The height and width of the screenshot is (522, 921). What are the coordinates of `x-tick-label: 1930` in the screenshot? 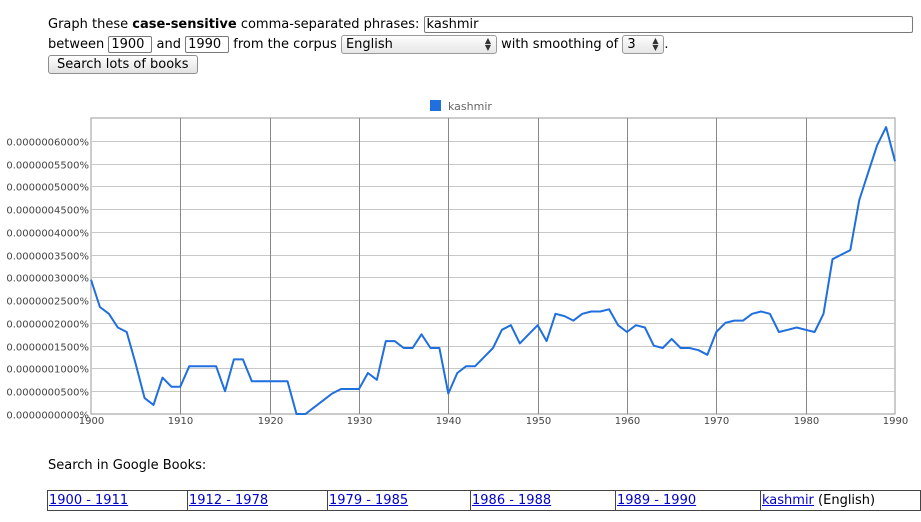 It's located at (359, 421).